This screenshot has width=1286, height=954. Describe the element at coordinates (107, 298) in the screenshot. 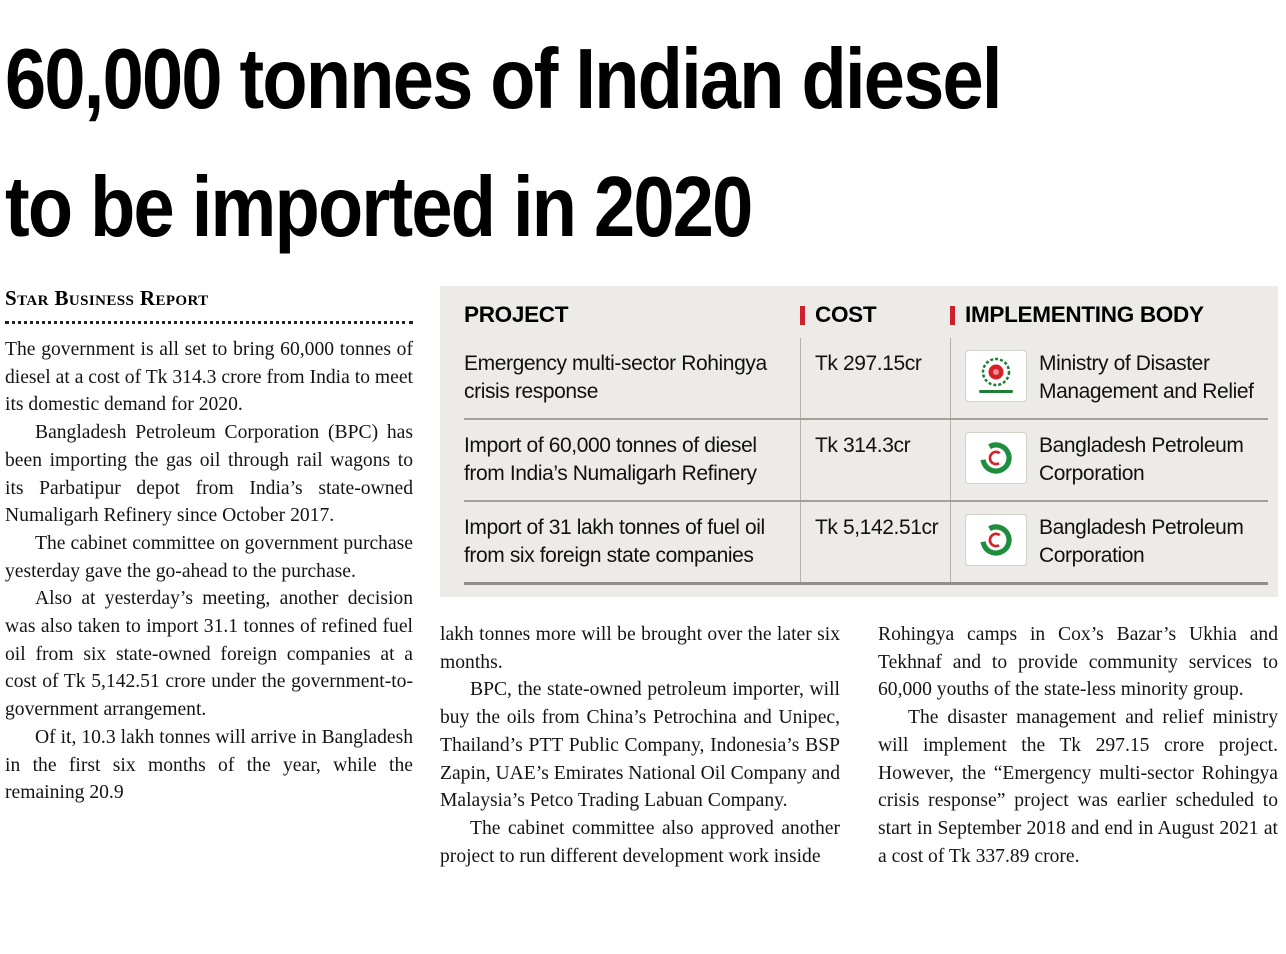

I see `byline: Star Business Report` at that location.